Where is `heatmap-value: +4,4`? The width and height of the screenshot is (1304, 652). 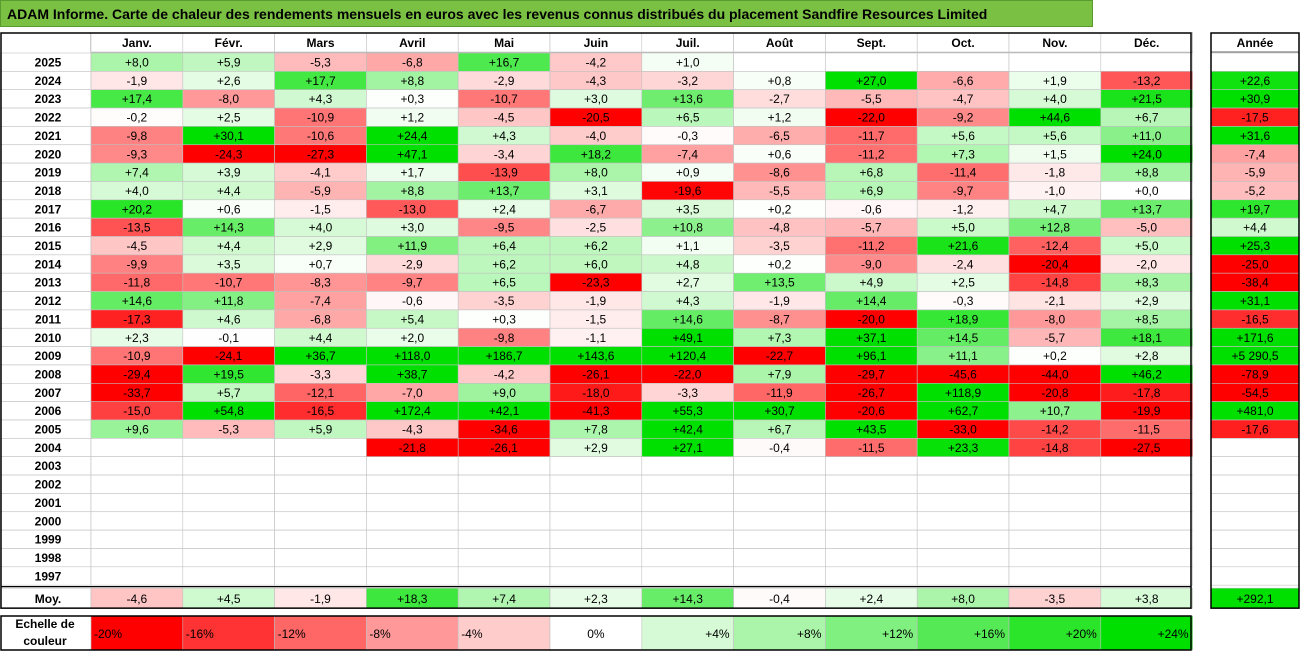 heatmap-value: +4,4 is located at coordinates (321, 338).